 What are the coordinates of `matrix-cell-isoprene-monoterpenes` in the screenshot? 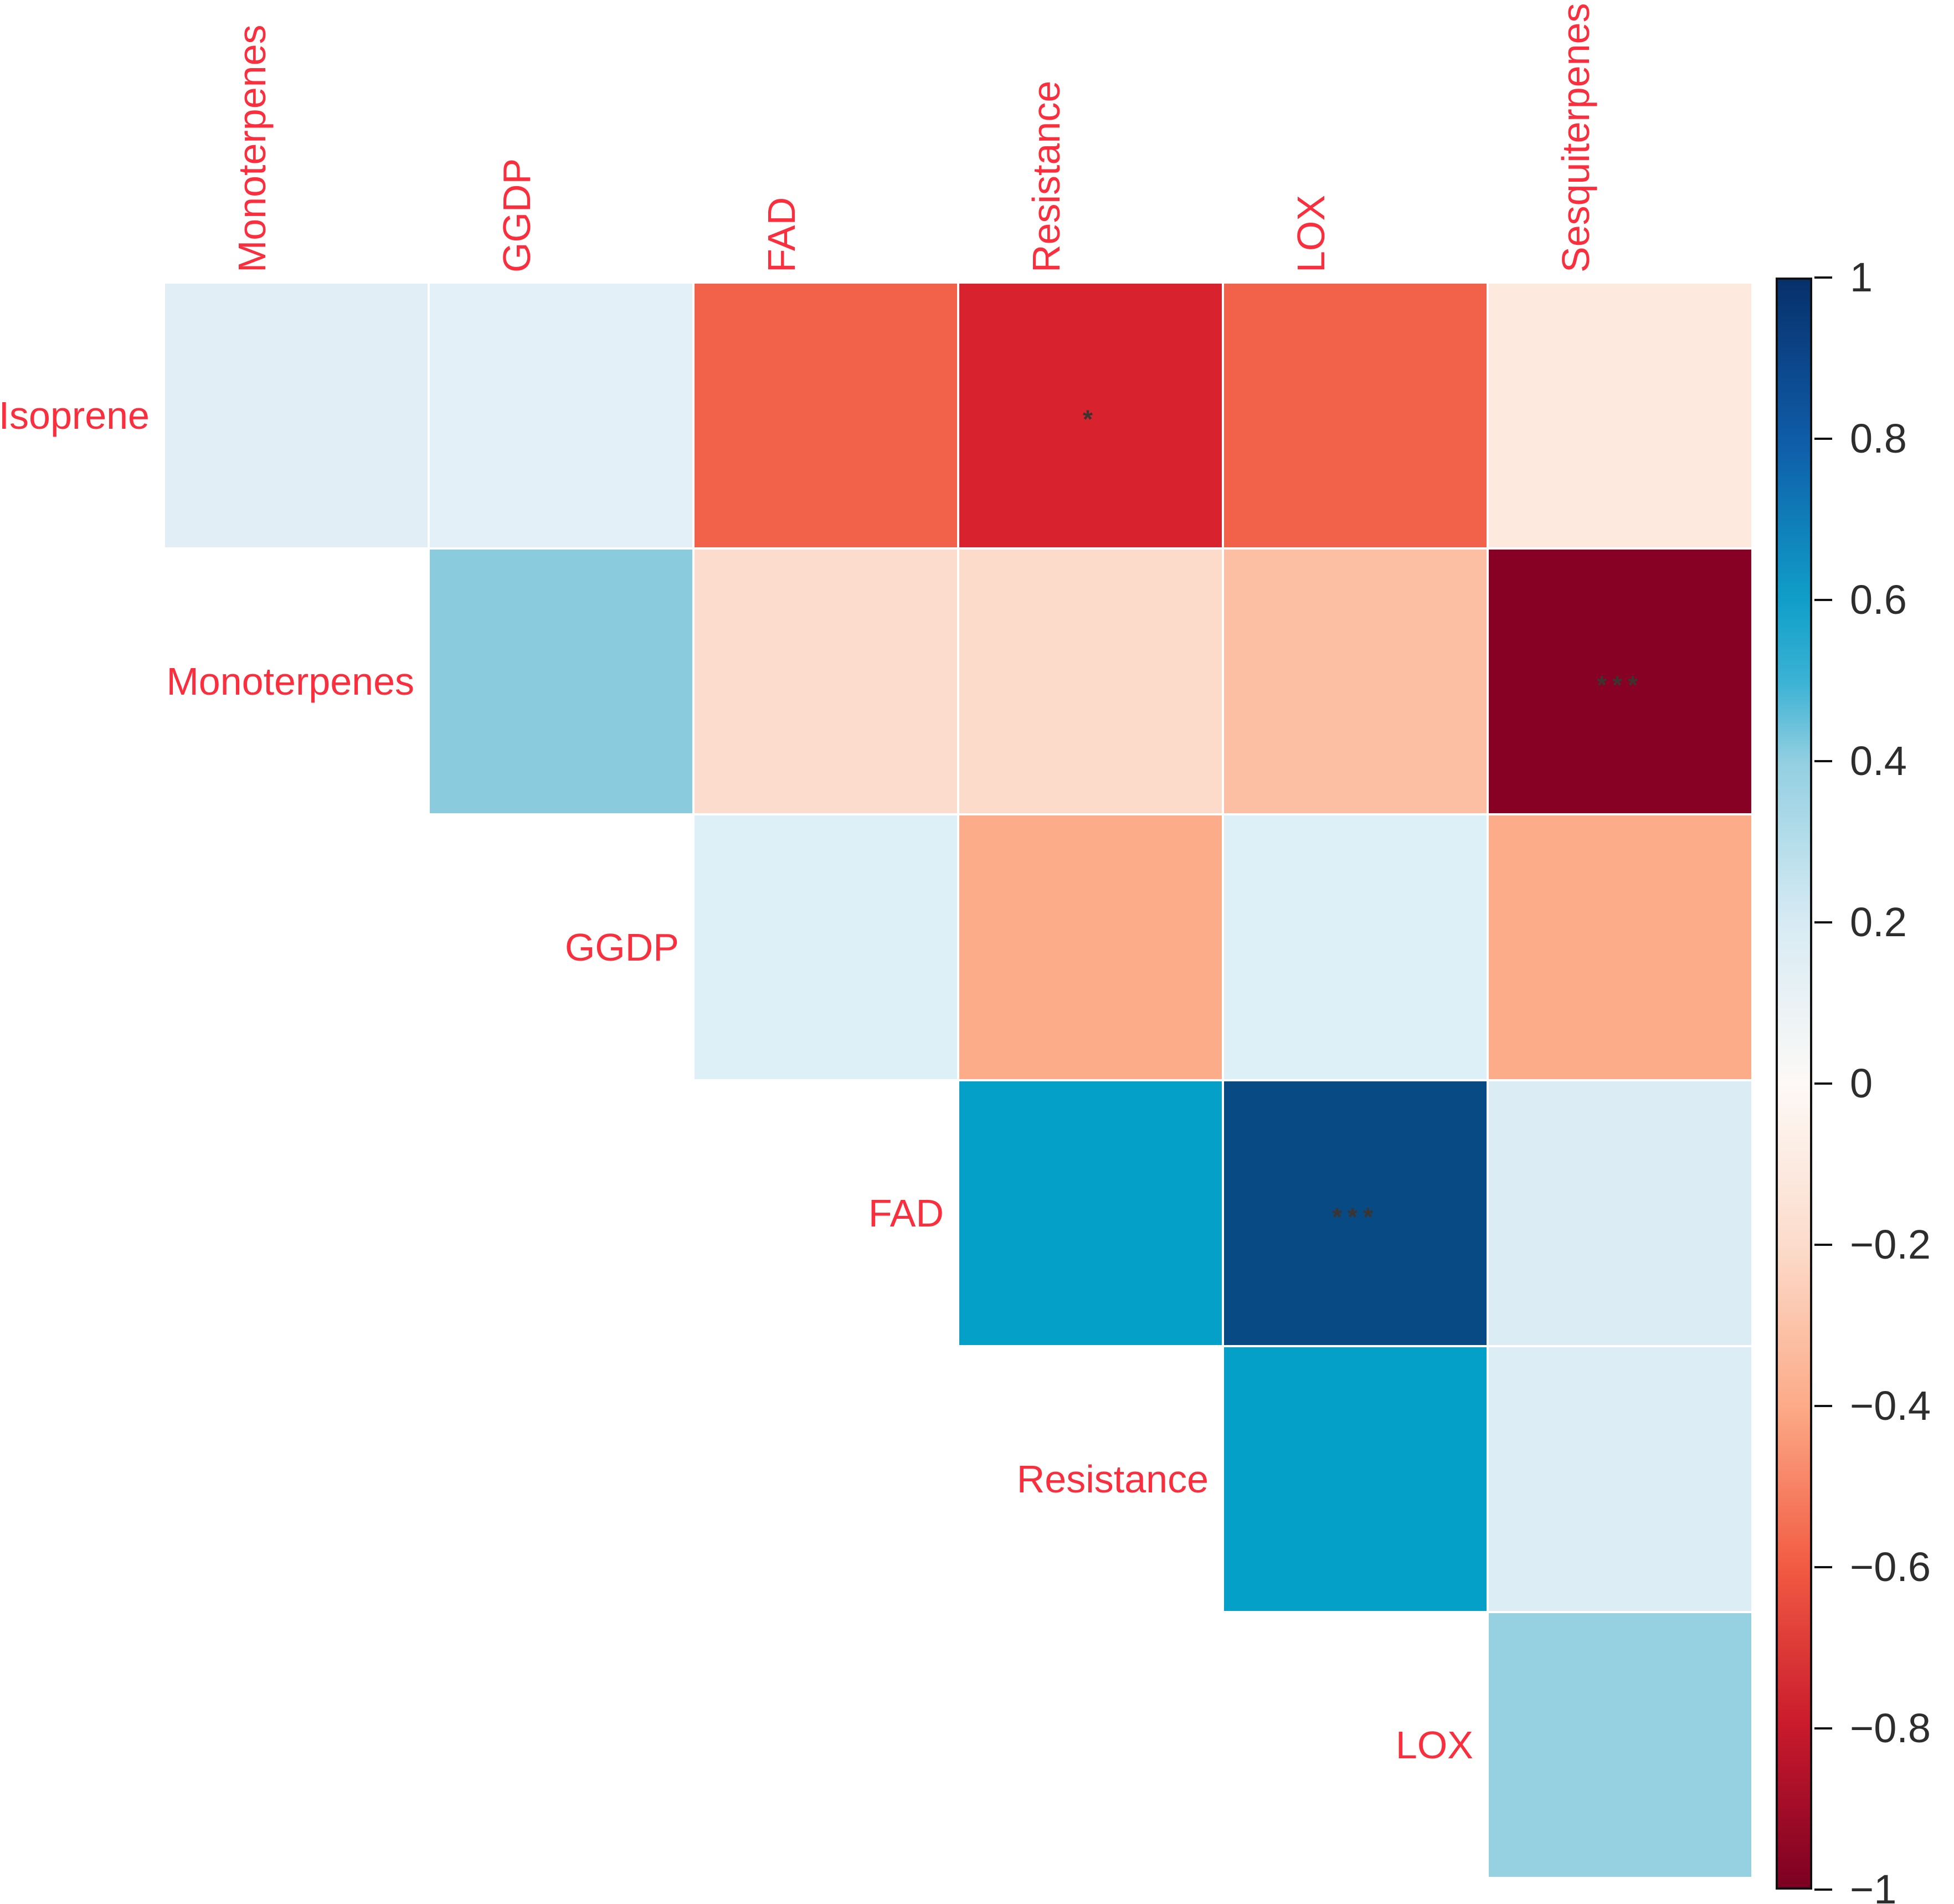 It's located at (296, 415).